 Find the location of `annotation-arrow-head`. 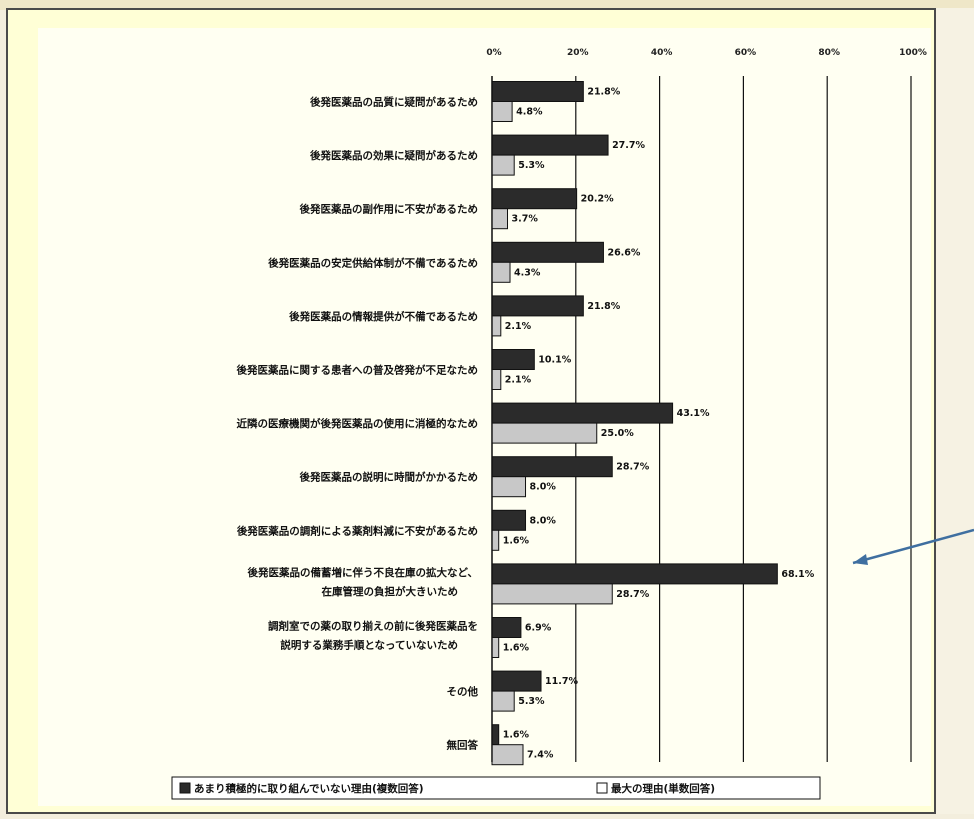

annotation-arrow-head is located at coordinates (860, 559).